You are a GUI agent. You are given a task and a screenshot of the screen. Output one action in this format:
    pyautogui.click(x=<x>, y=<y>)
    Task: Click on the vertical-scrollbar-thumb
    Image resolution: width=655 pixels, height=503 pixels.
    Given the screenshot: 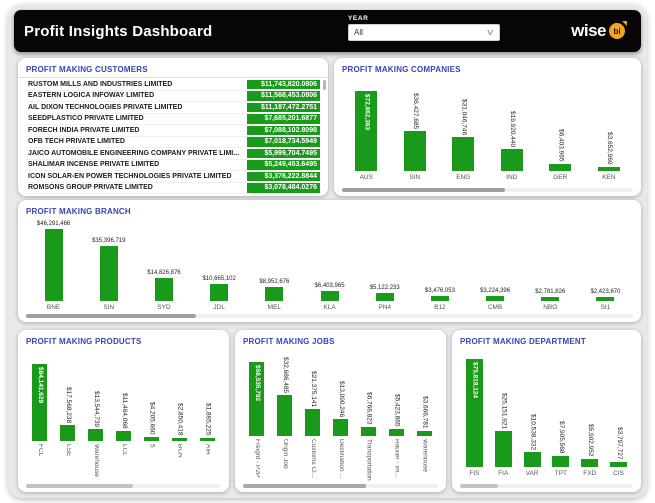 What is the action you would take?
    pyautogui.click(x=324, y=85)
    